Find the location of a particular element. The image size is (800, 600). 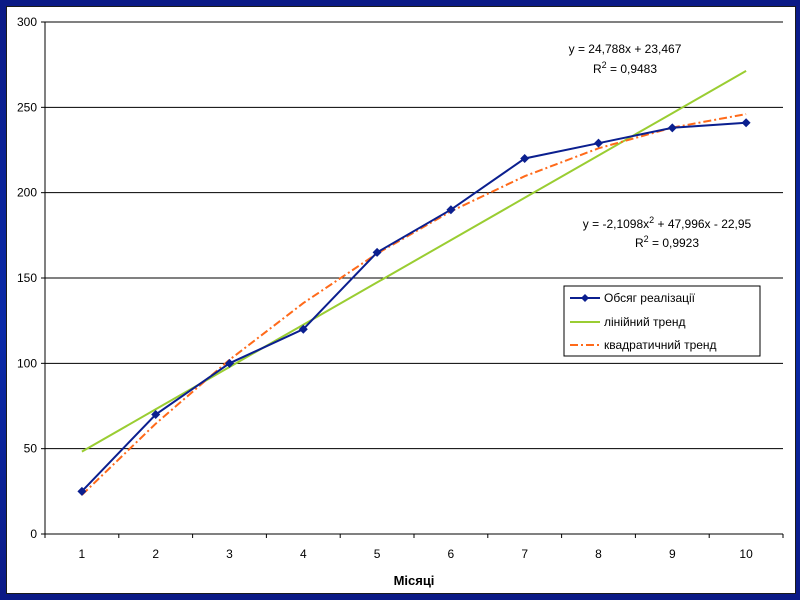

legend-label-linear: лінійний тренд is located at coordinates (645, 322).